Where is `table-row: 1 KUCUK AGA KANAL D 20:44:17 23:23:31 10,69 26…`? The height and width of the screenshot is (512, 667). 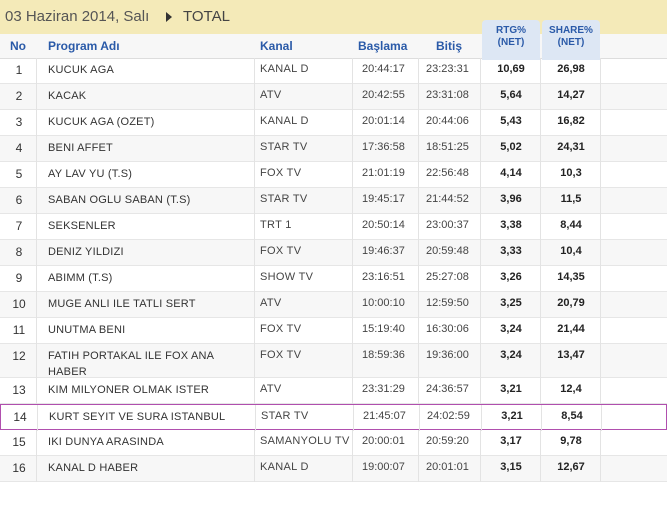 table-row: 1 KUCUK AGA KANAL D 20:44:17 23:23:31 10,69 26… is located at coordinates (333, 71).